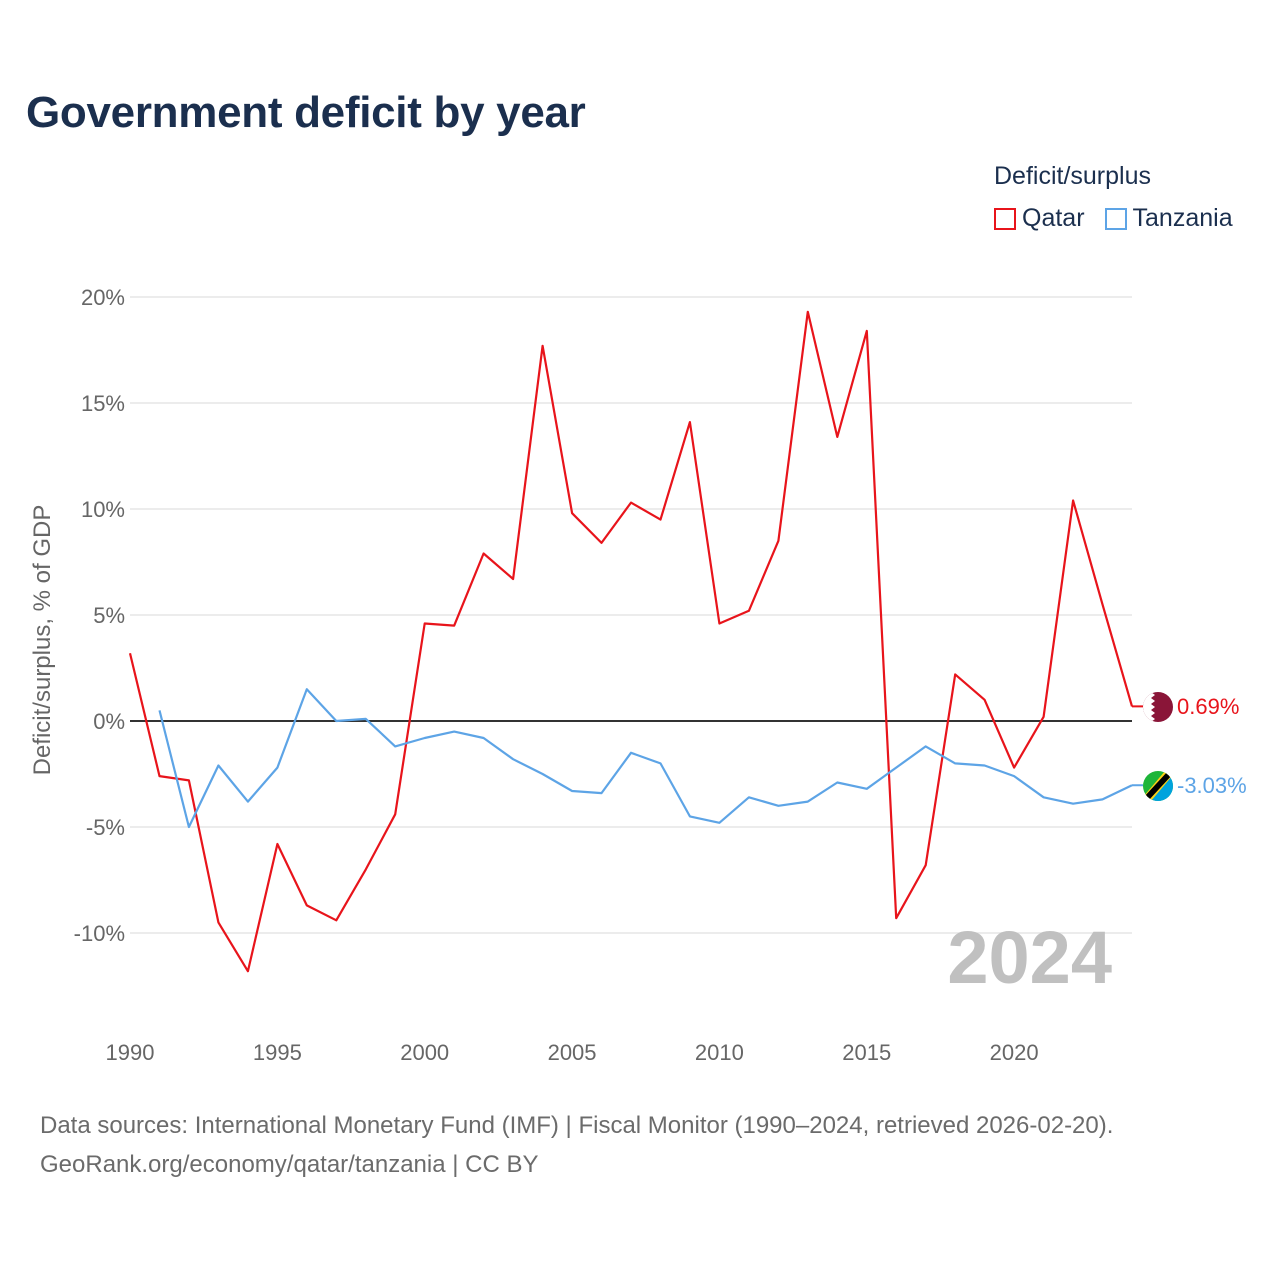 The image size is (1280, 1280). What do you see at coordinates (1115, 218) in the screenshot?
I see `legend-swatch-tanzania` at bounding box center [1115, 218].